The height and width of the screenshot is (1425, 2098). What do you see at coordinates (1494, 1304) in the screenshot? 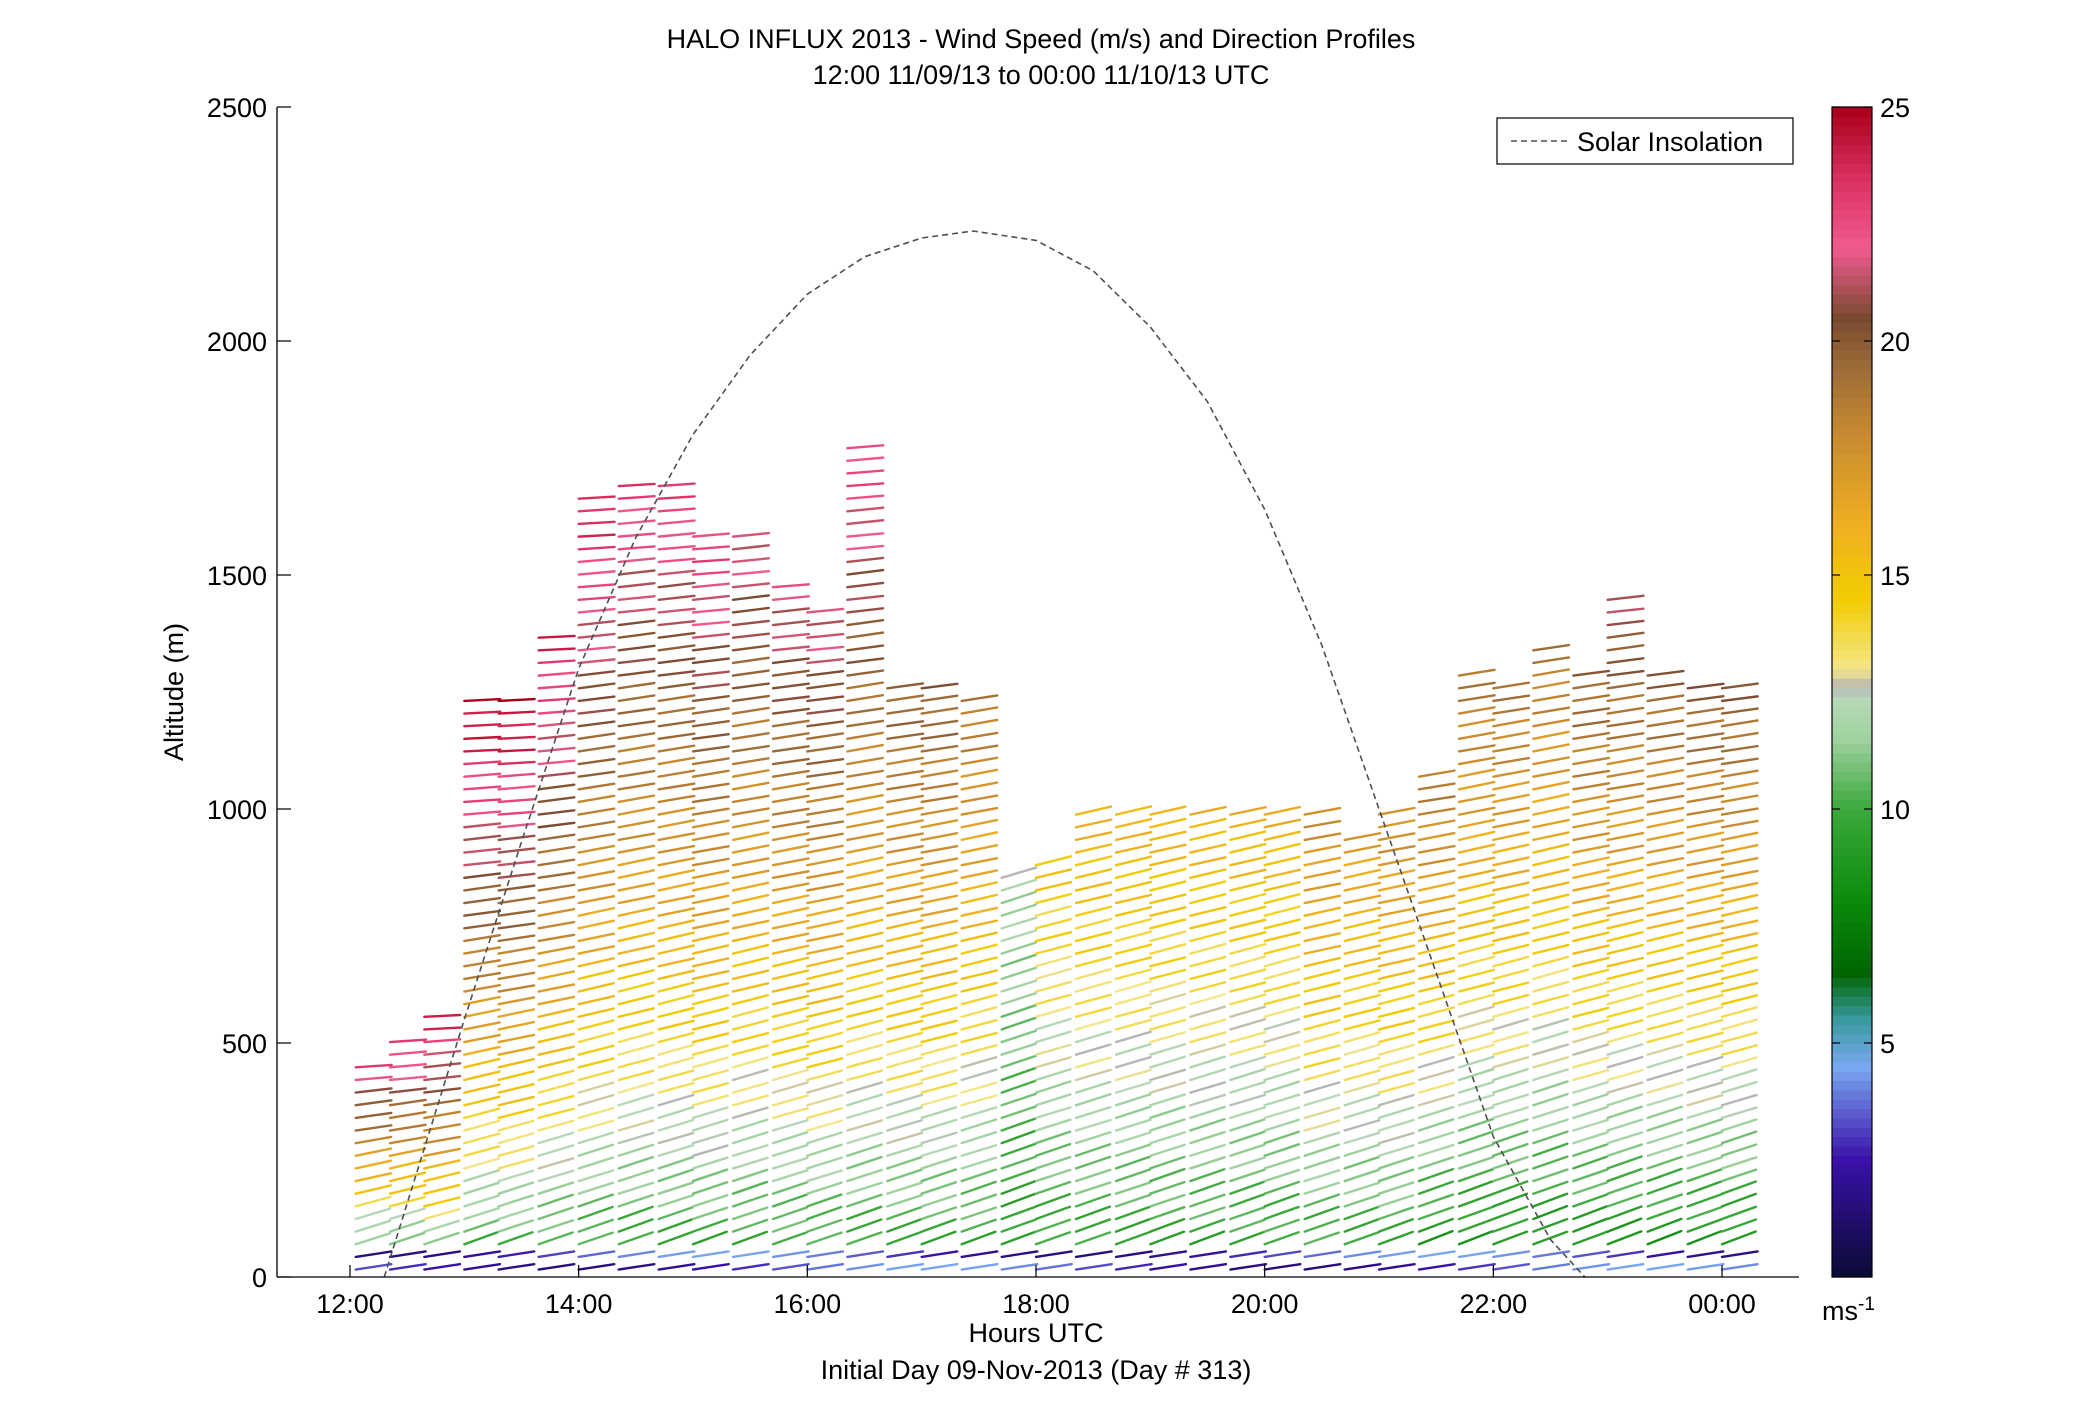
I see `x-tick-label: 22:00` at bounding box center [1494, 1304].